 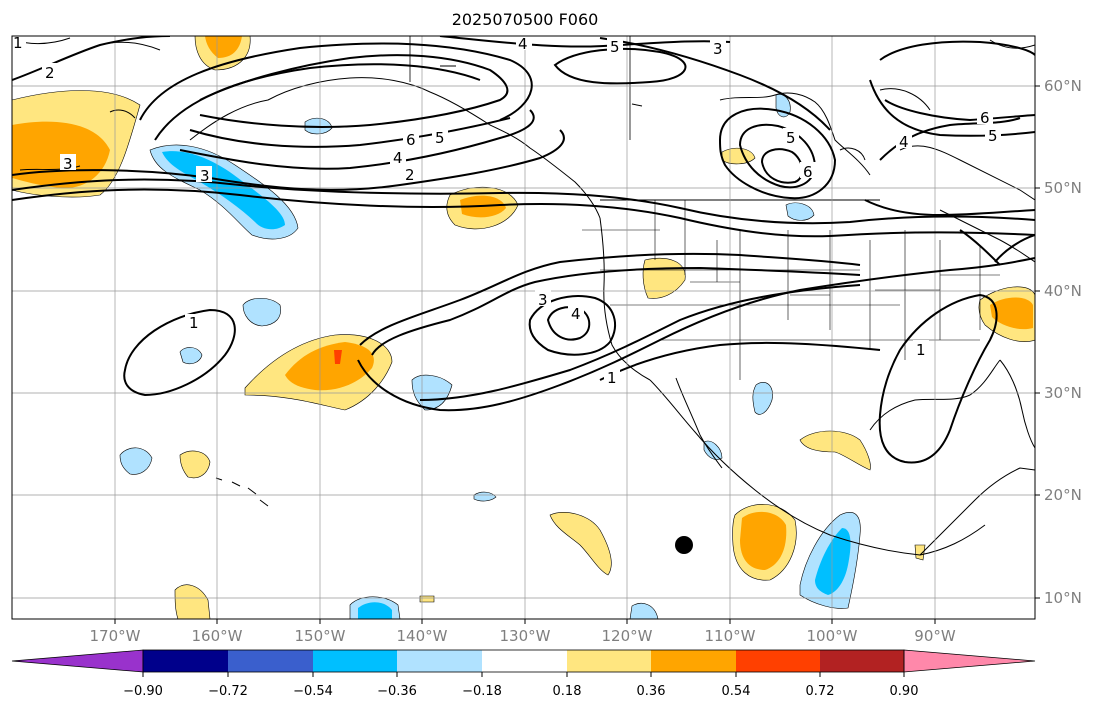 I want to click on lon-label-160w: 160°W, so click(x=217, y=636).